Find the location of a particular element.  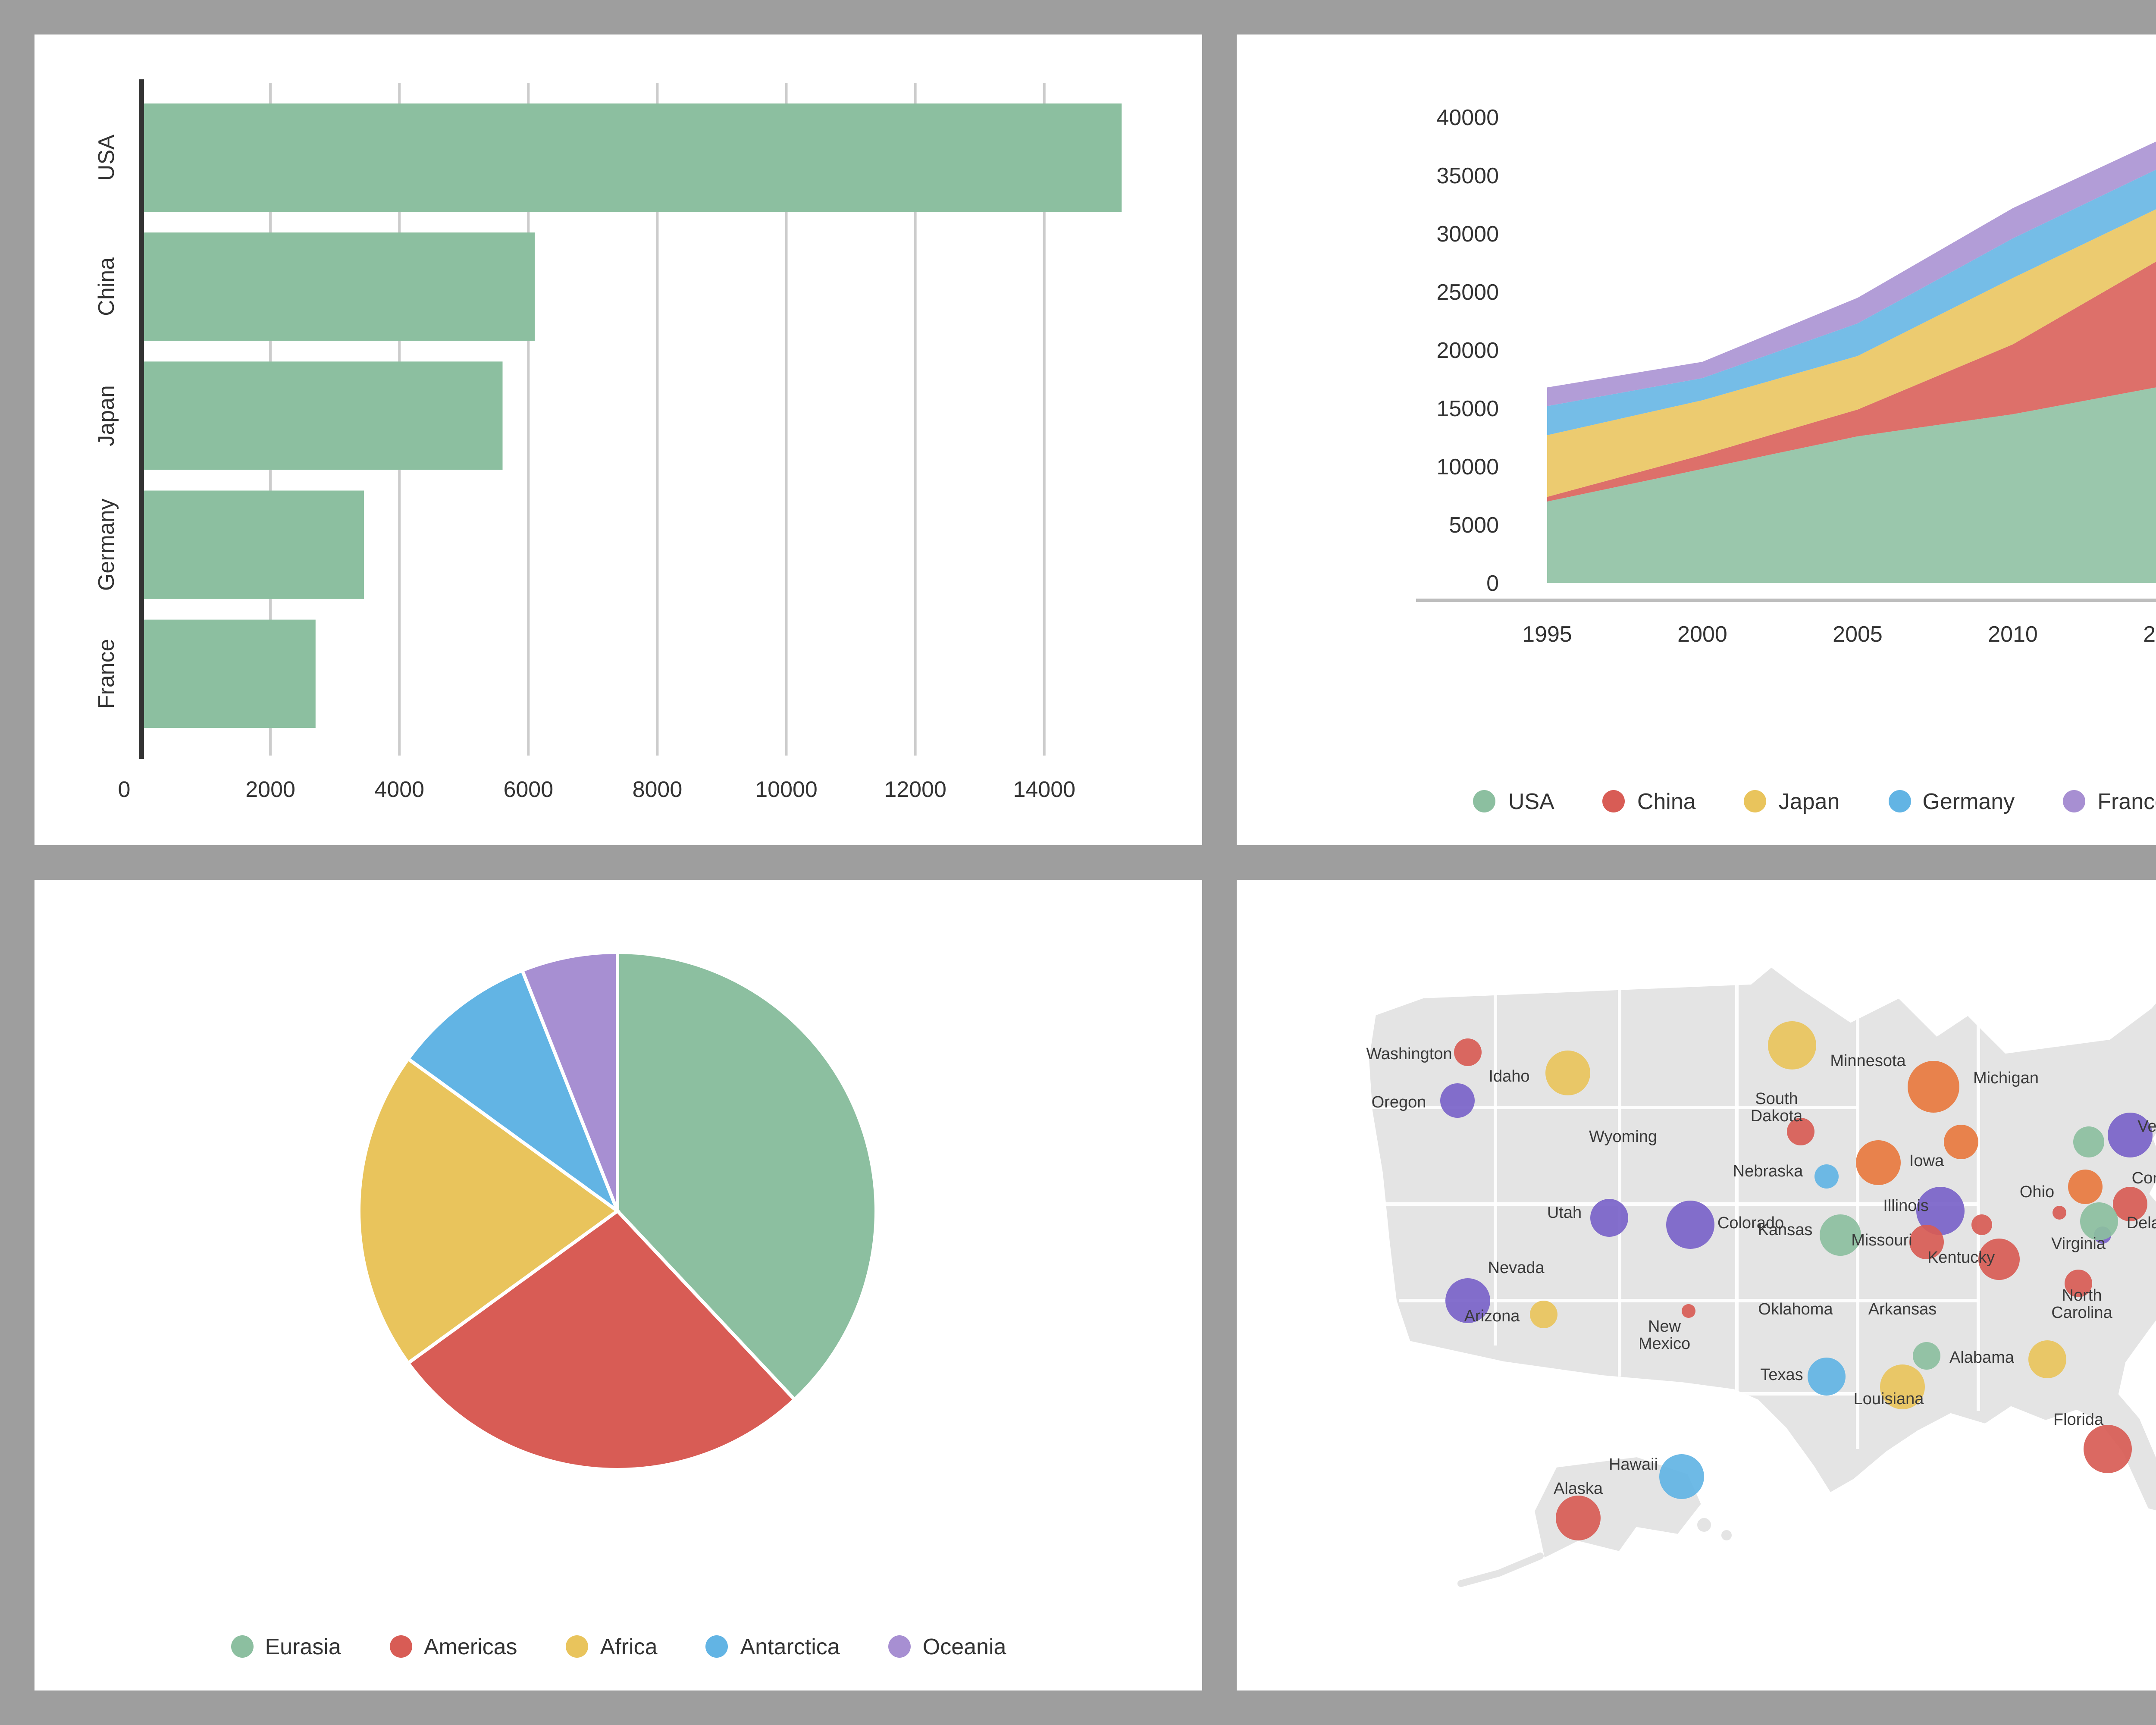

map-bubble-hawaii is located at coordinates (1681, 1476).